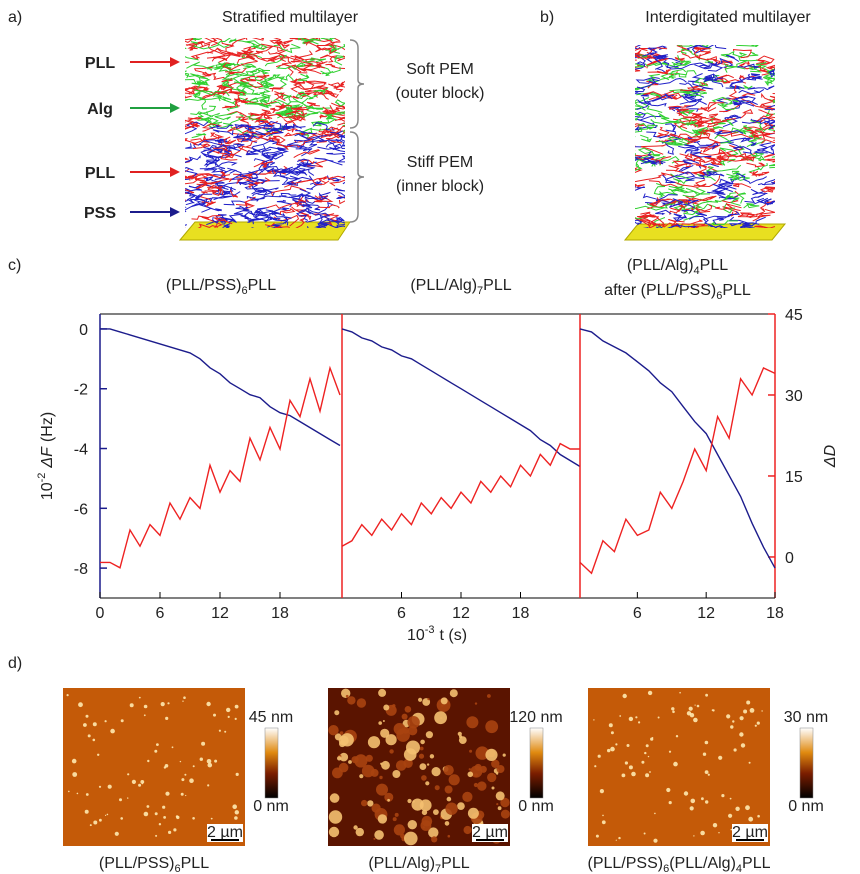 The width and height of the screenshot is (860, 874). Describe the element at coordinates (739, 868) in the screenshot. I see `subscript: 4` at that location.